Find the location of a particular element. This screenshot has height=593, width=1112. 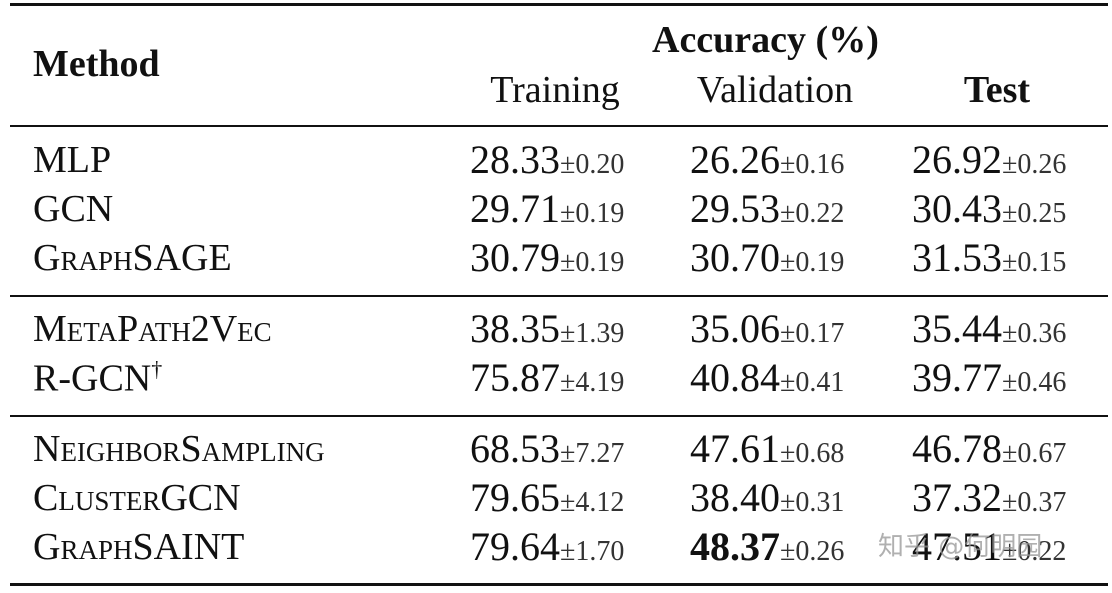

method-name: MetaPath2Vec is located at coordinates (152, 329).